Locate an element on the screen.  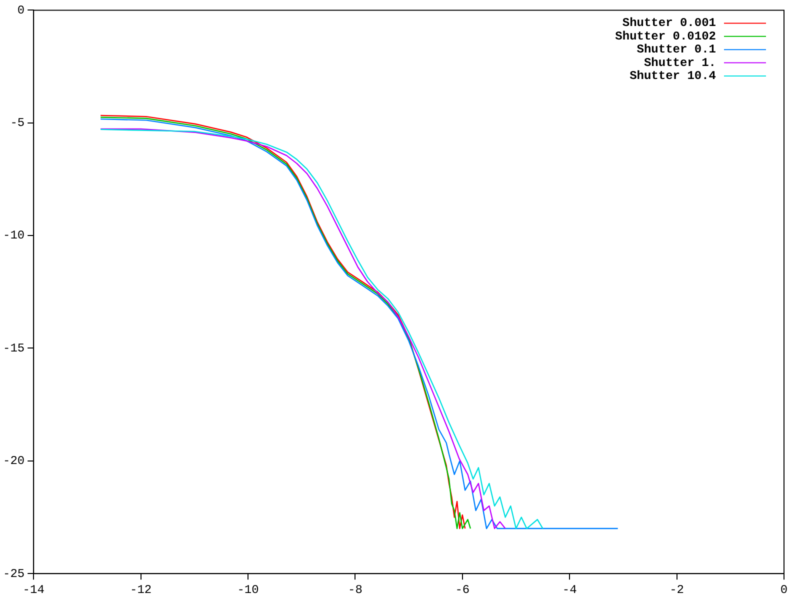
y-tick-label: 0 is located at coordinates (21, 10).